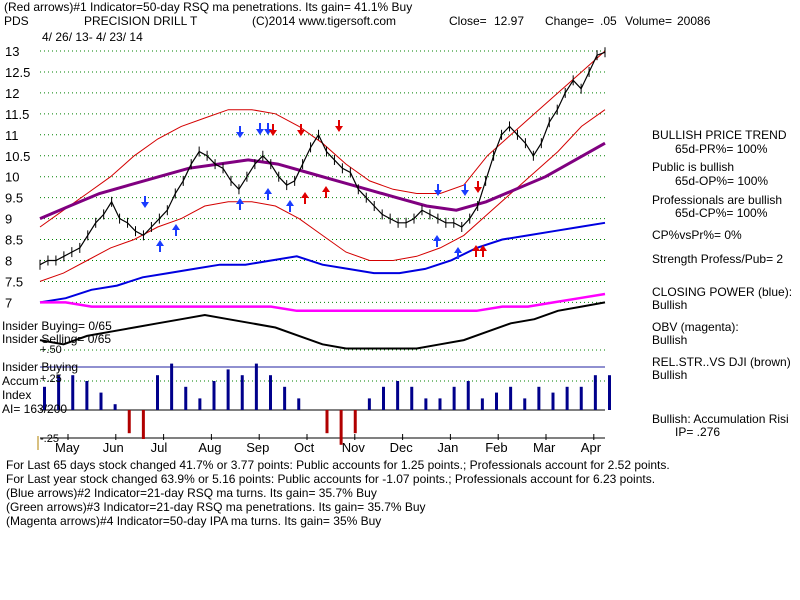 This screenshot has height=600, width=800. I want to click on insider-buying-count: Insider Buying= 0/65, so click(57, 326).